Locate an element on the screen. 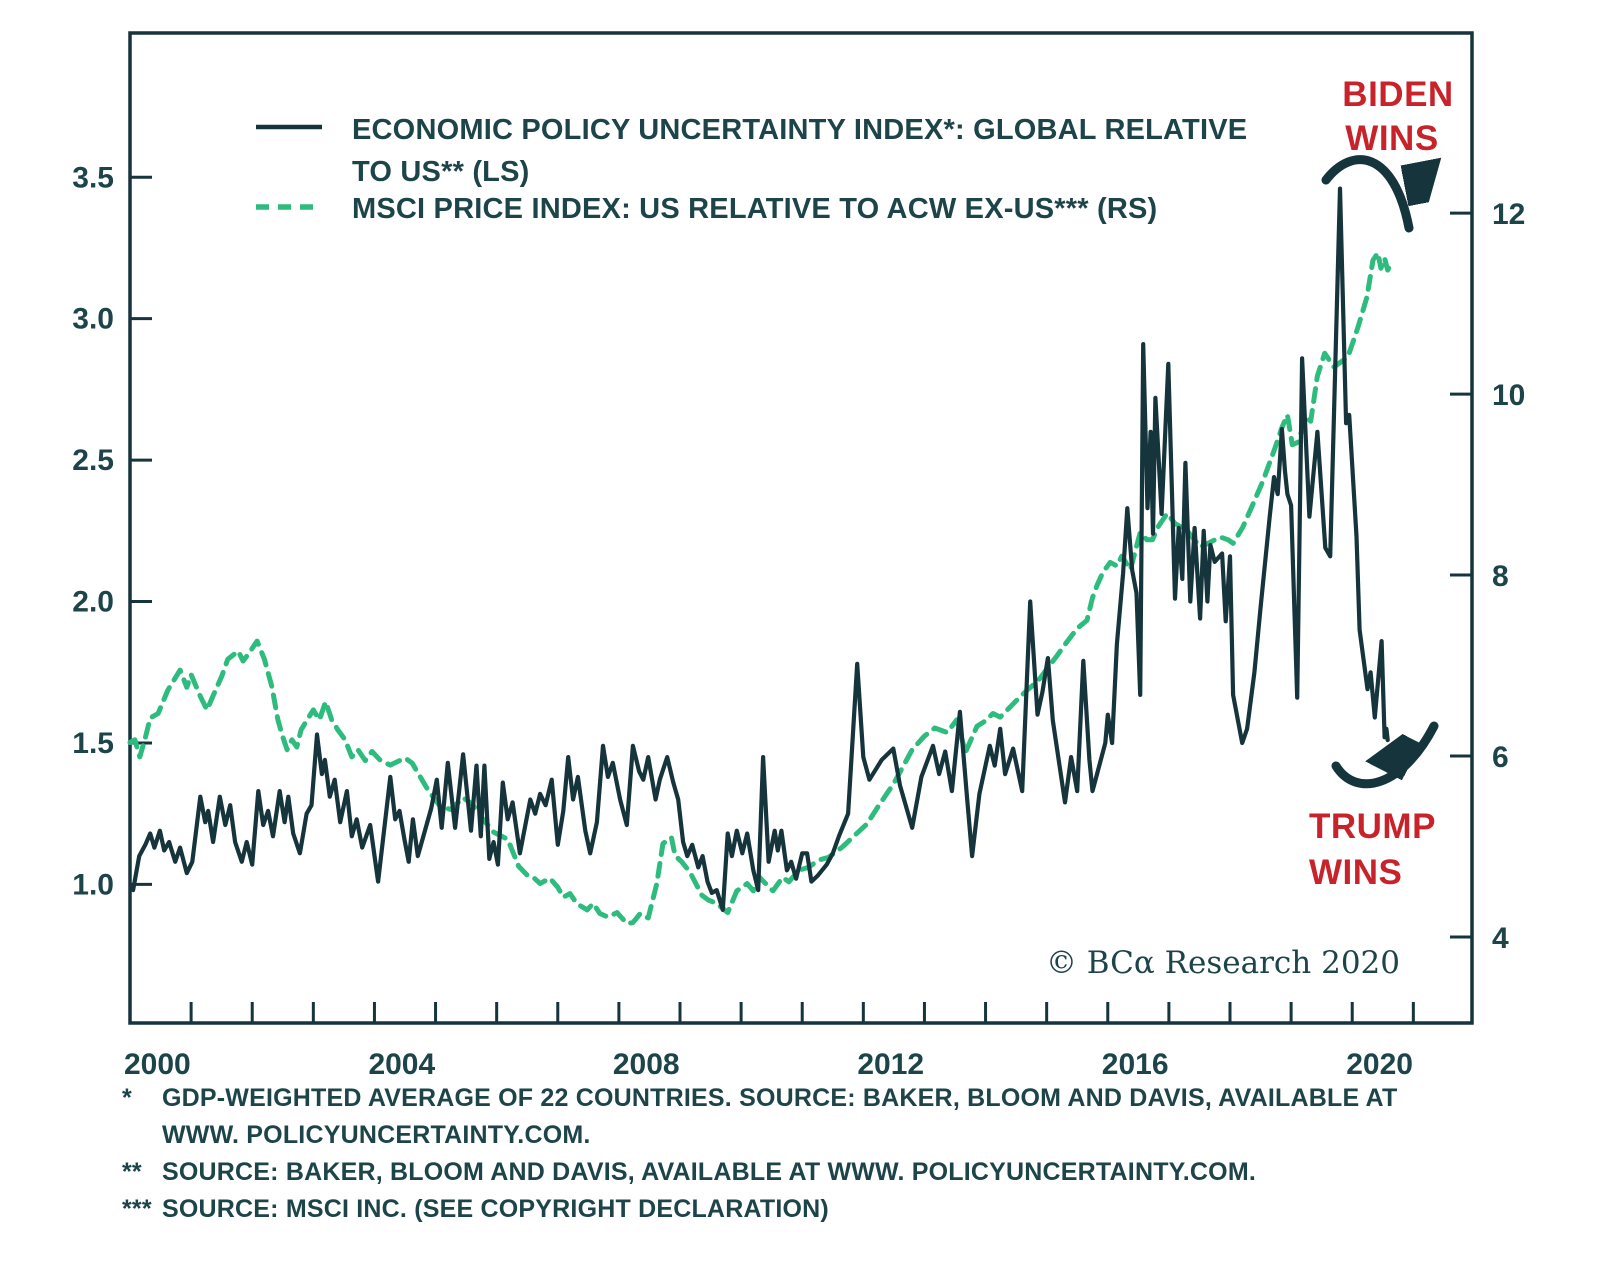  annotation-biden-wins: BIDEN WINS is located at coordinates (1387, 154).